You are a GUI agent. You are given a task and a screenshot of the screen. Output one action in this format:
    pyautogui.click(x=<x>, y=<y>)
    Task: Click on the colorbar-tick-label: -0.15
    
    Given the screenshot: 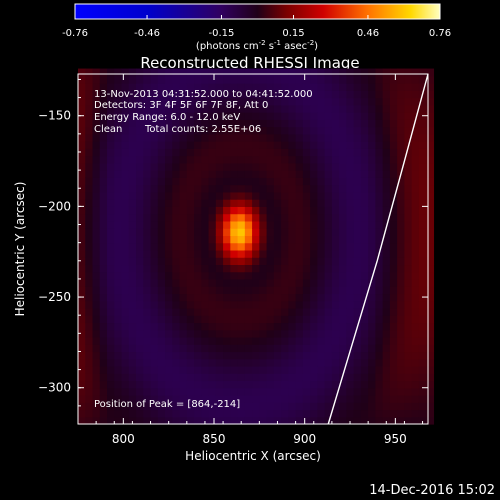 What is the action you would take?
    pyautogui.click(x=222, y=33)
    